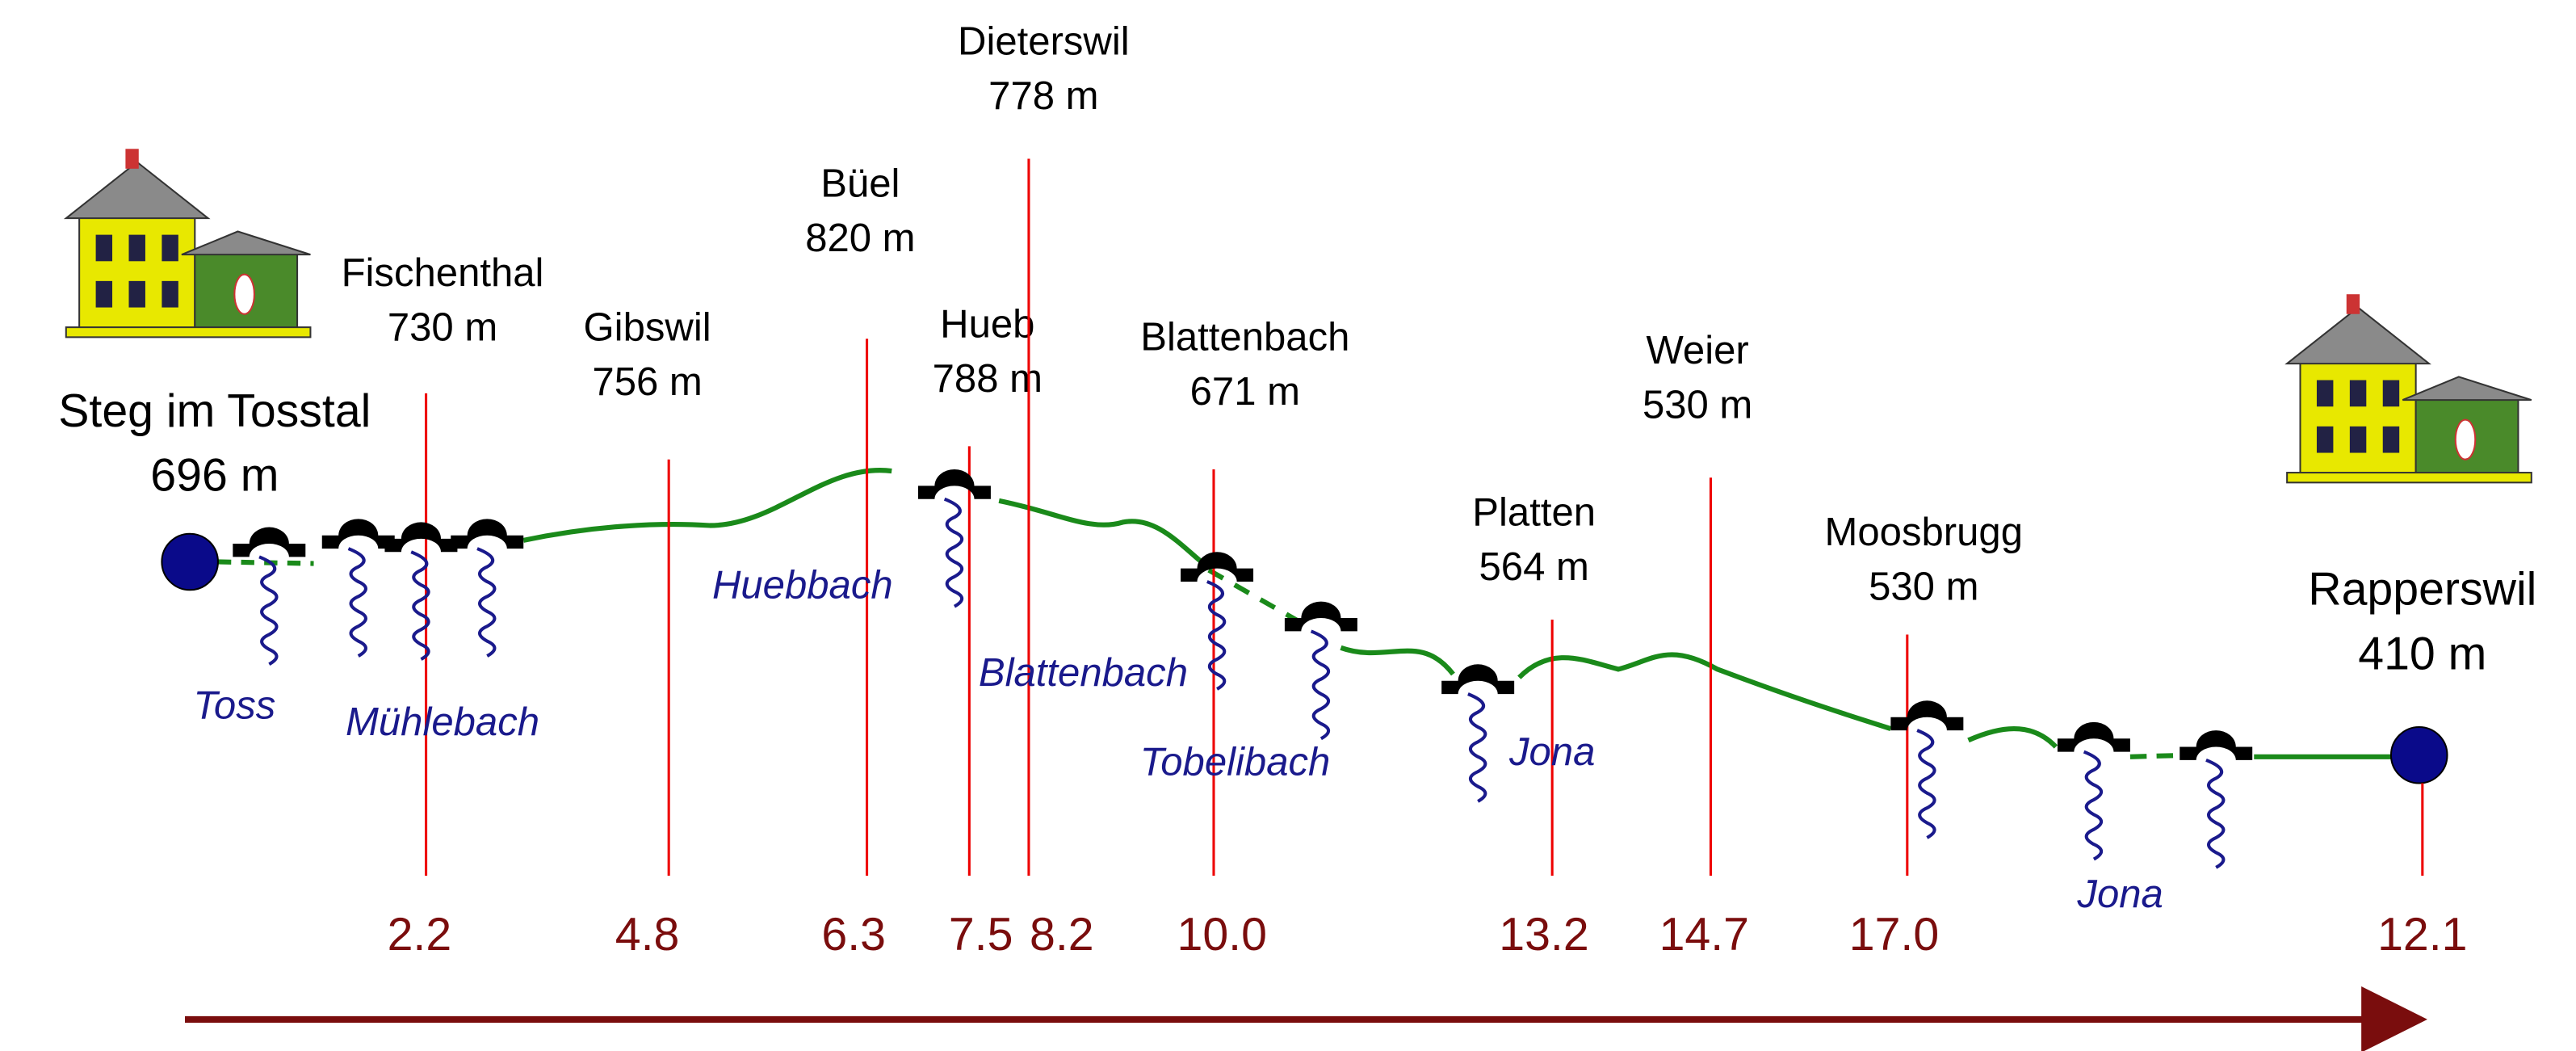 This screenshot has height=1051, width=2576. Describe the element at coordinates (860, 238) in the screenshot. I see `station-elevation: 820 m` at that location.